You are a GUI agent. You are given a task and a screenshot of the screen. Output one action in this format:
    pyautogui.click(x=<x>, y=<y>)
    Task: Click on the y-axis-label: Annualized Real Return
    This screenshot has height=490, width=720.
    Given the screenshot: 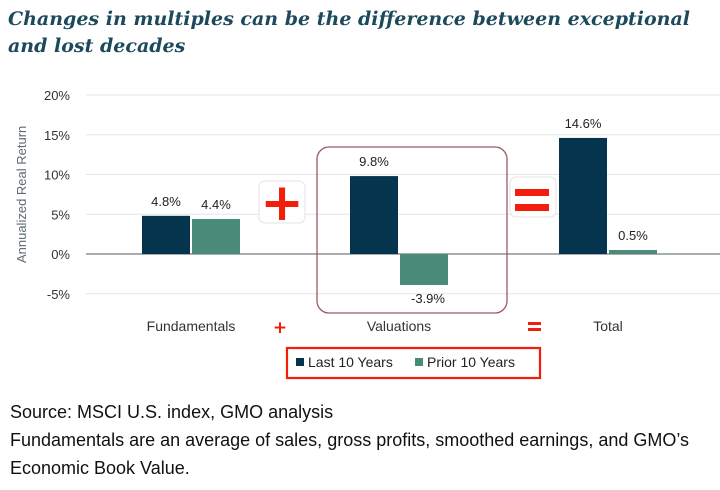 What is the action you would take?
    pyautogui.click(x=21, y=194)
    